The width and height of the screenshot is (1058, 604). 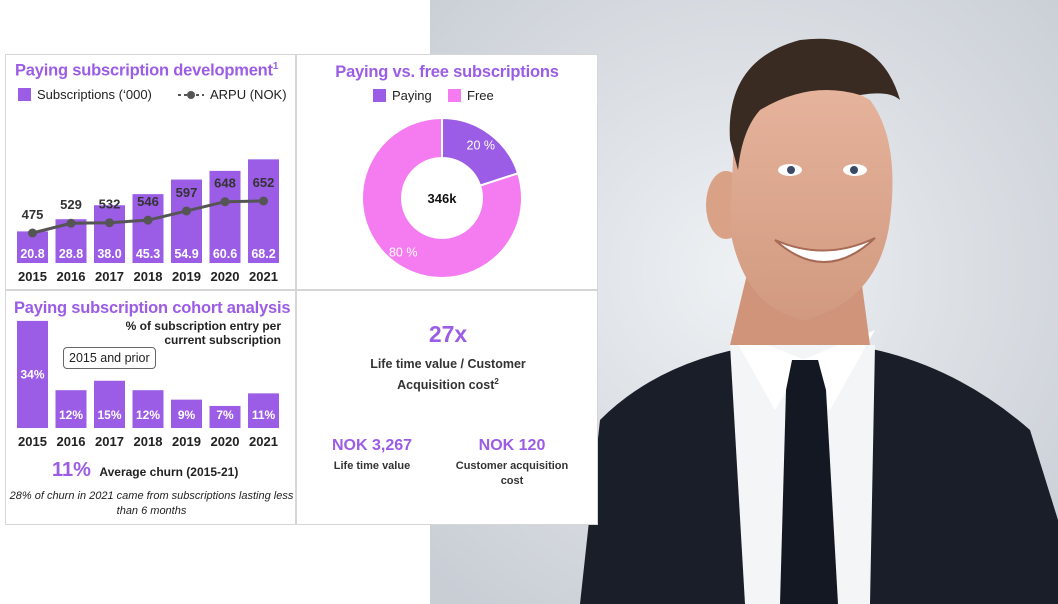 I want to click on churn-value: 11%, so click(x=71, y=470).